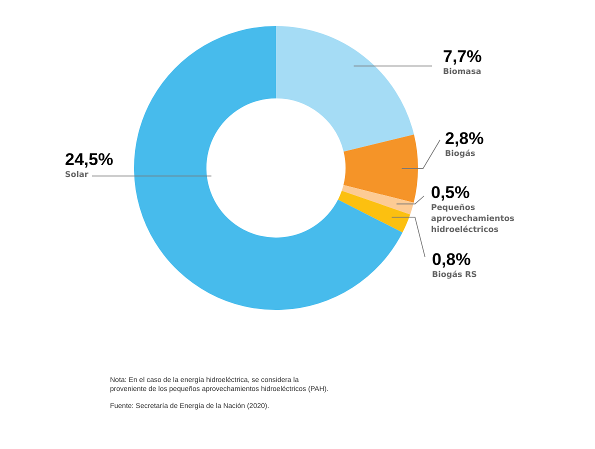 The width and height of the screenshot is (595, 449). Describe the element at coordinates (460, 153) in the screenshot. I see `slice-label: Biogás` at that location.